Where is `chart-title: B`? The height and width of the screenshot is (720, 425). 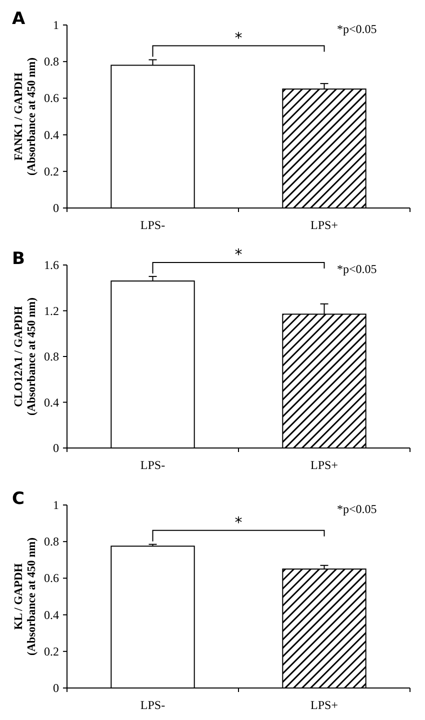 chart-title: B is located at coordinates (18, 259).